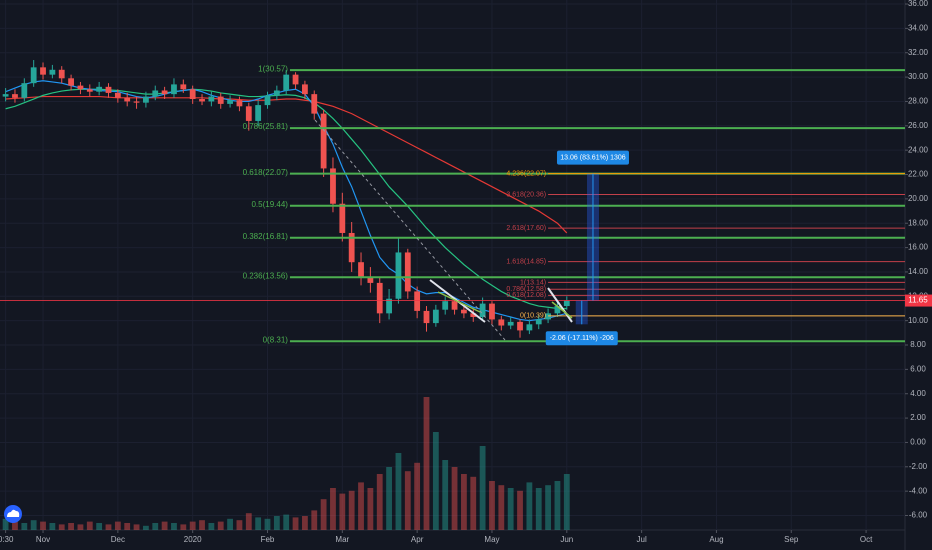 The height and width of the screenshot is (550, 932). I want to click on y-tick-label: 6.00, so click(918, 368).